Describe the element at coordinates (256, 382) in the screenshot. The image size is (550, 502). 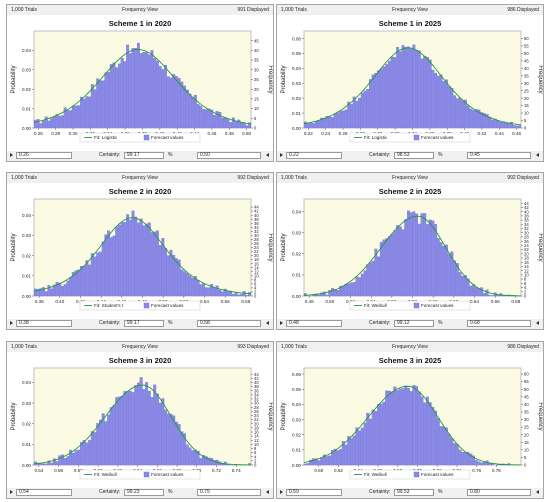
I see `y2-tick-label: 40` at that location.